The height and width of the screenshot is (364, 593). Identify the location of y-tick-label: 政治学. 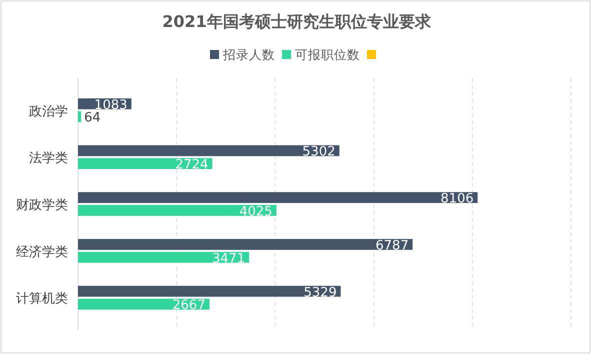
(48, 112).